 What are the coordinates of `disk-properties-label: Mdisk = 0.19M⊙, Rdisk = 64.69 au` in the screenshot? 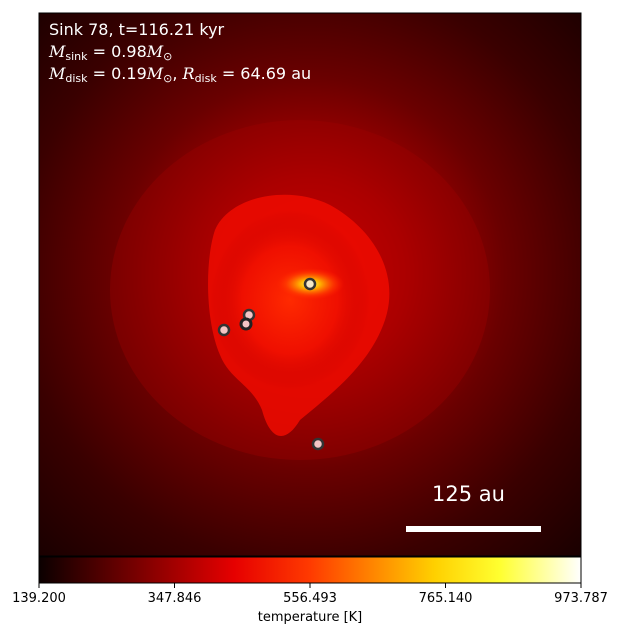 It's located at (180, 74).